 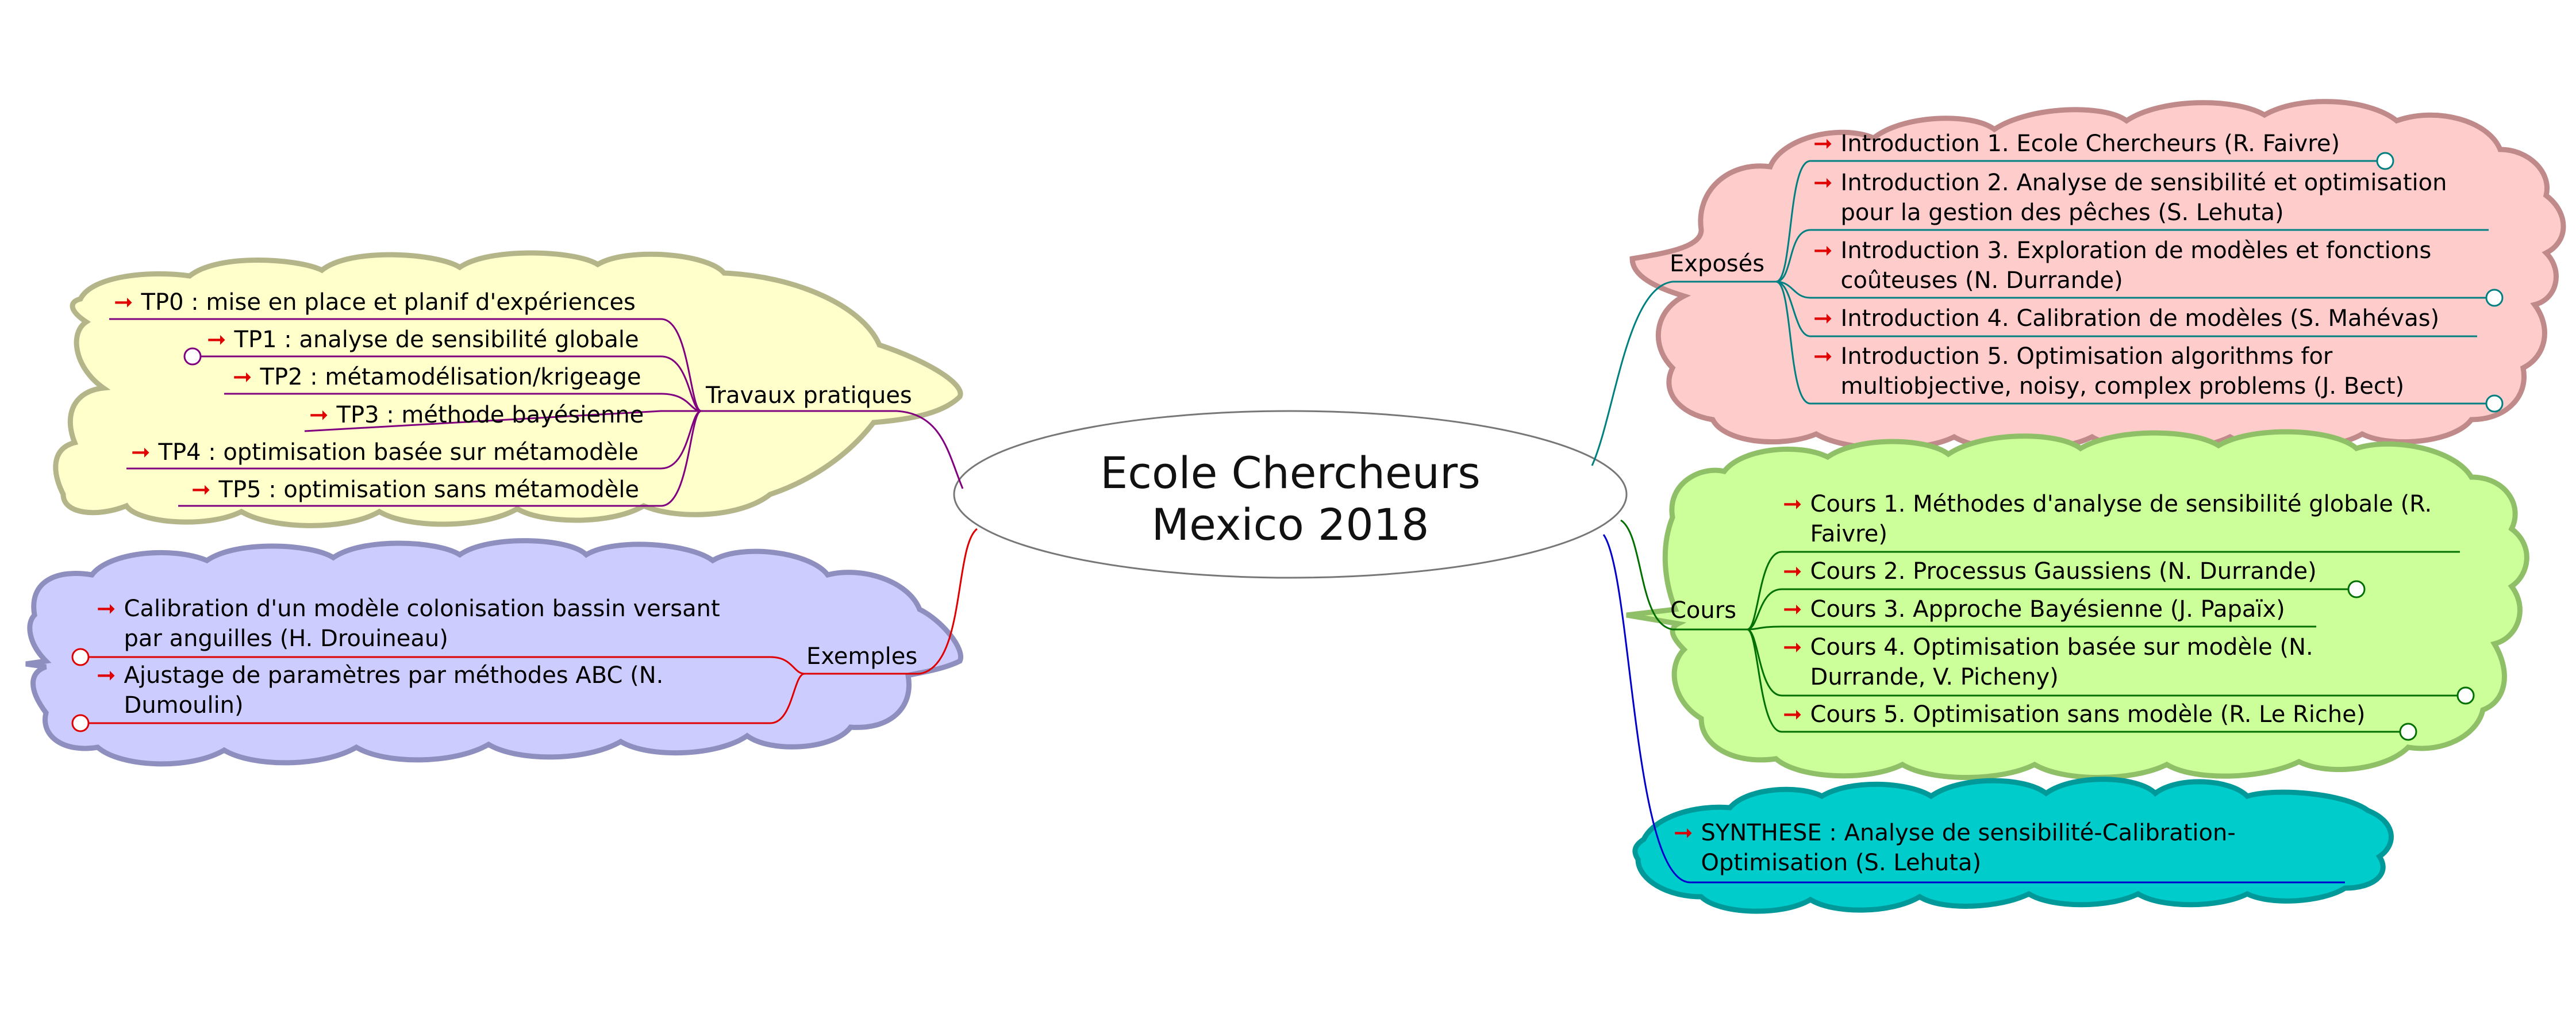 I want to click on intro3-expand-handle, so click(x=2494, y=298).